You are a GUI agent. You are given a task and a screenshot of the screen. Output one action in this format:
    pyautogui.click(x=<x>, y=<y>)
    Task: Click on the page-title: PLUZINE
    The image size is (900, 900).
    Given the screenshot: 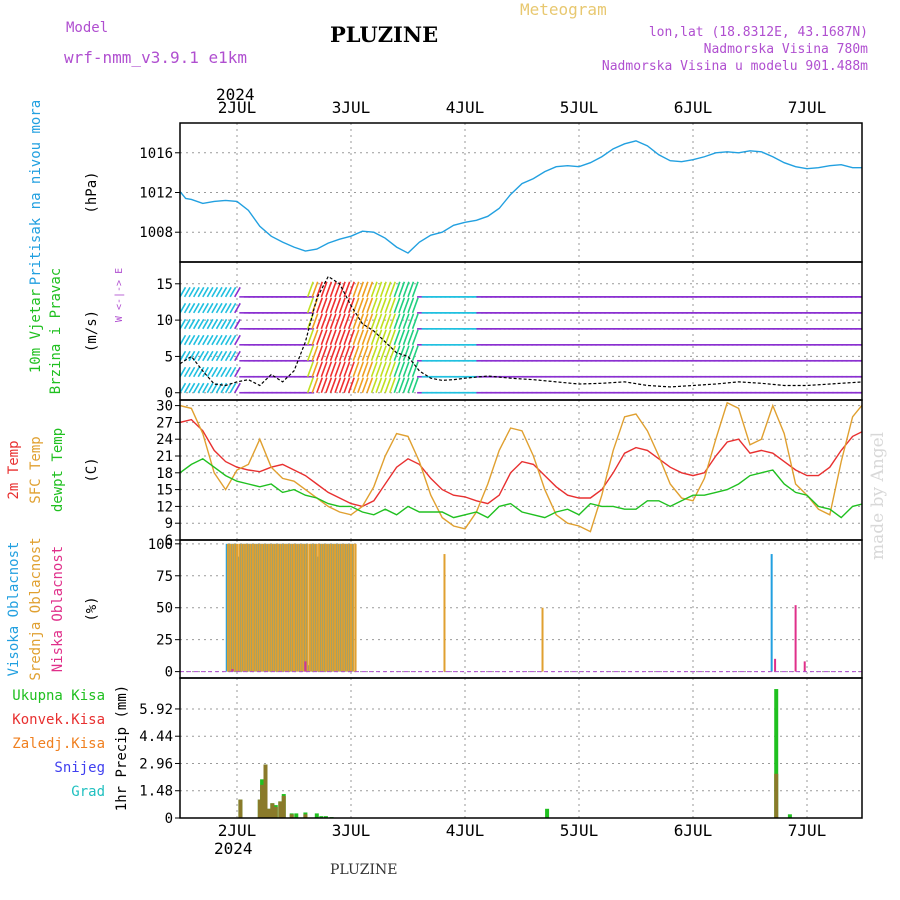 What is the action you would take?
    pyautogui.click(x=384, y=34)
    